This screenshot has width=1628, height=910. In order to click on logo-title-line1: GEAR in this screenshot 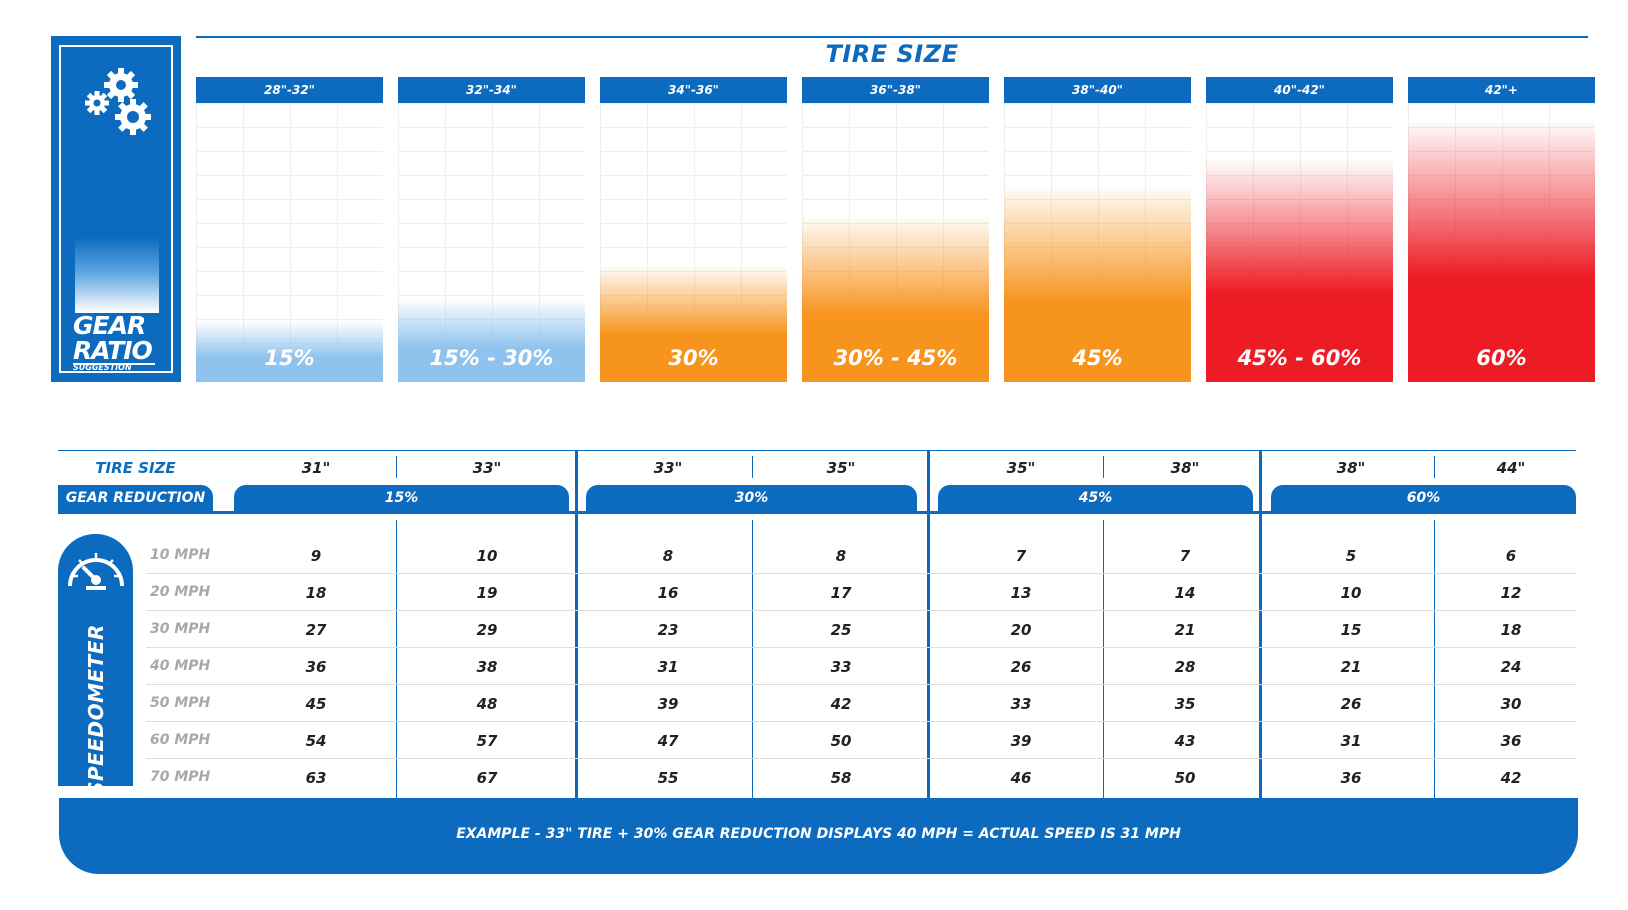, I will do `click(109, 325)`.